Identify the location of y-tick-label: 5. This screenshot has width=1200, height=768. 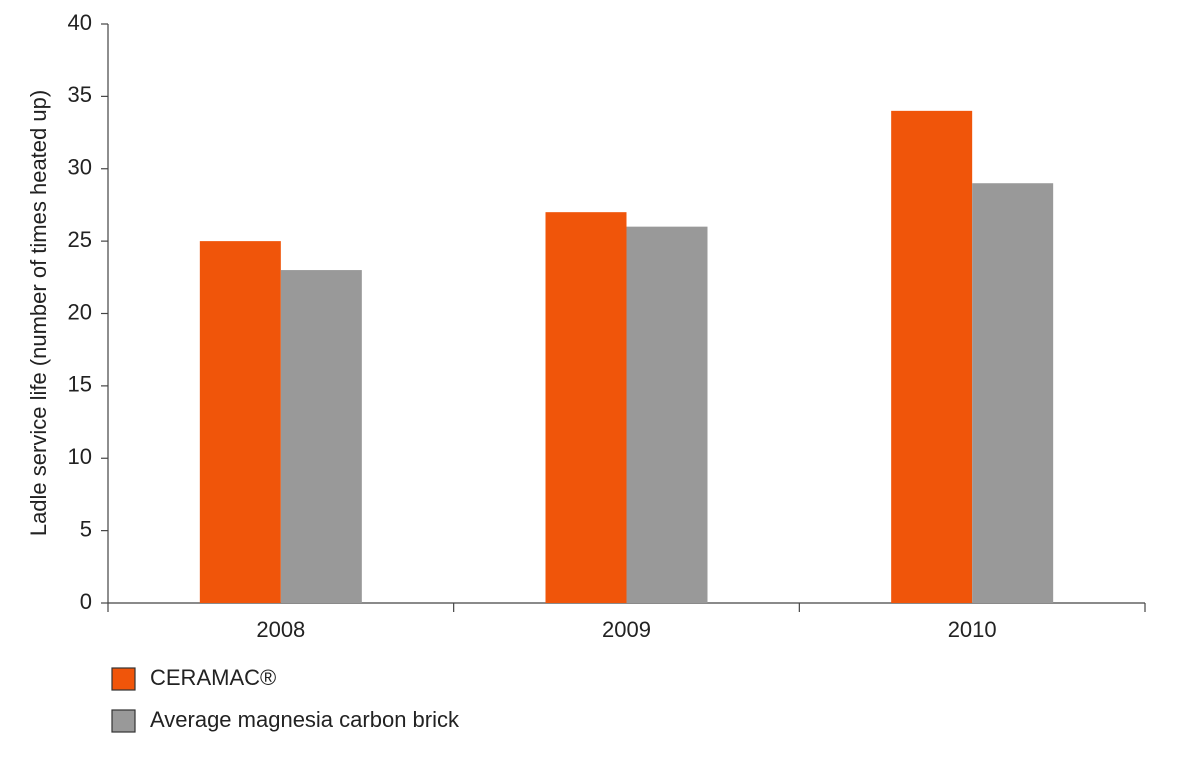
(86, 528).